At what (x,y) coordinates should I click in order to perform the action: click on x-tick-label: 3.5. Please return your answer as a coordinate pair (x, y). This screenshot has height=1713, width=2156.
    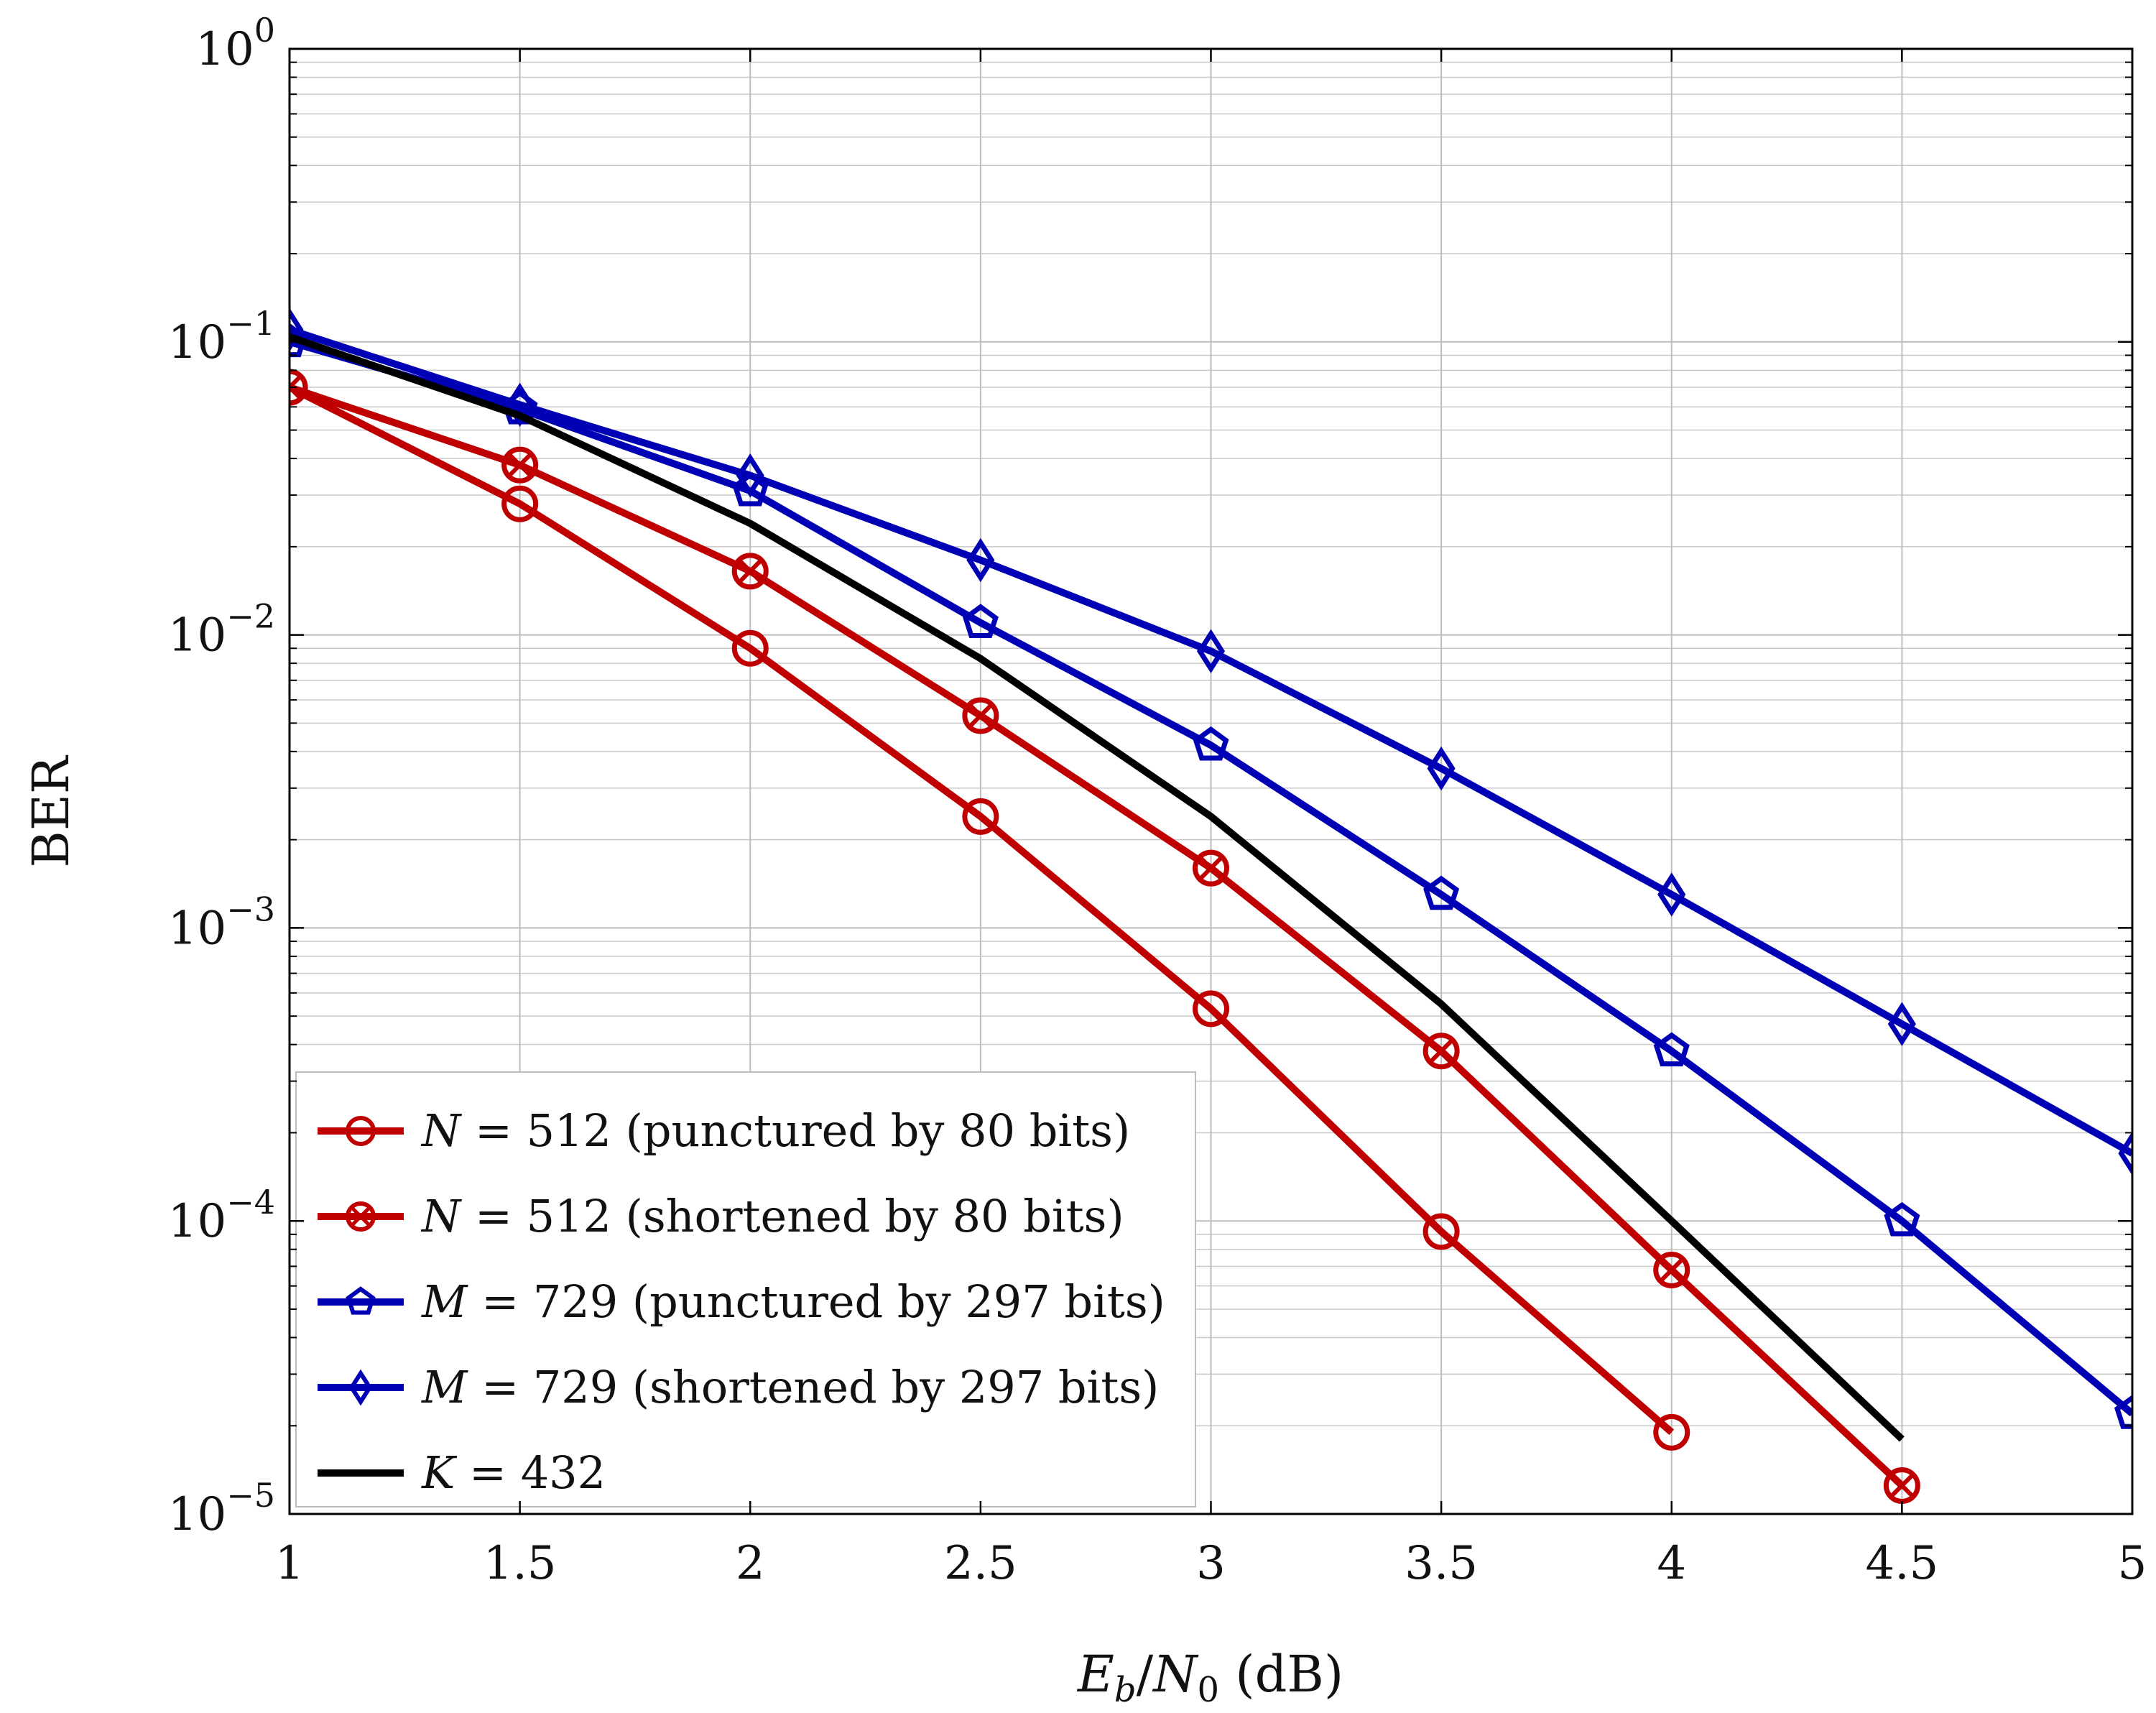
    Looking at the image, I should click on (1442, 1563).